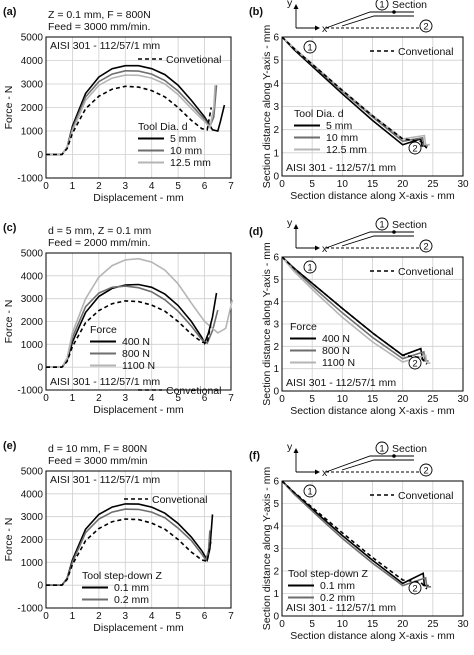  I want to click on x-axis-label: Section distance along X-axis - mm, so click(372, 636).